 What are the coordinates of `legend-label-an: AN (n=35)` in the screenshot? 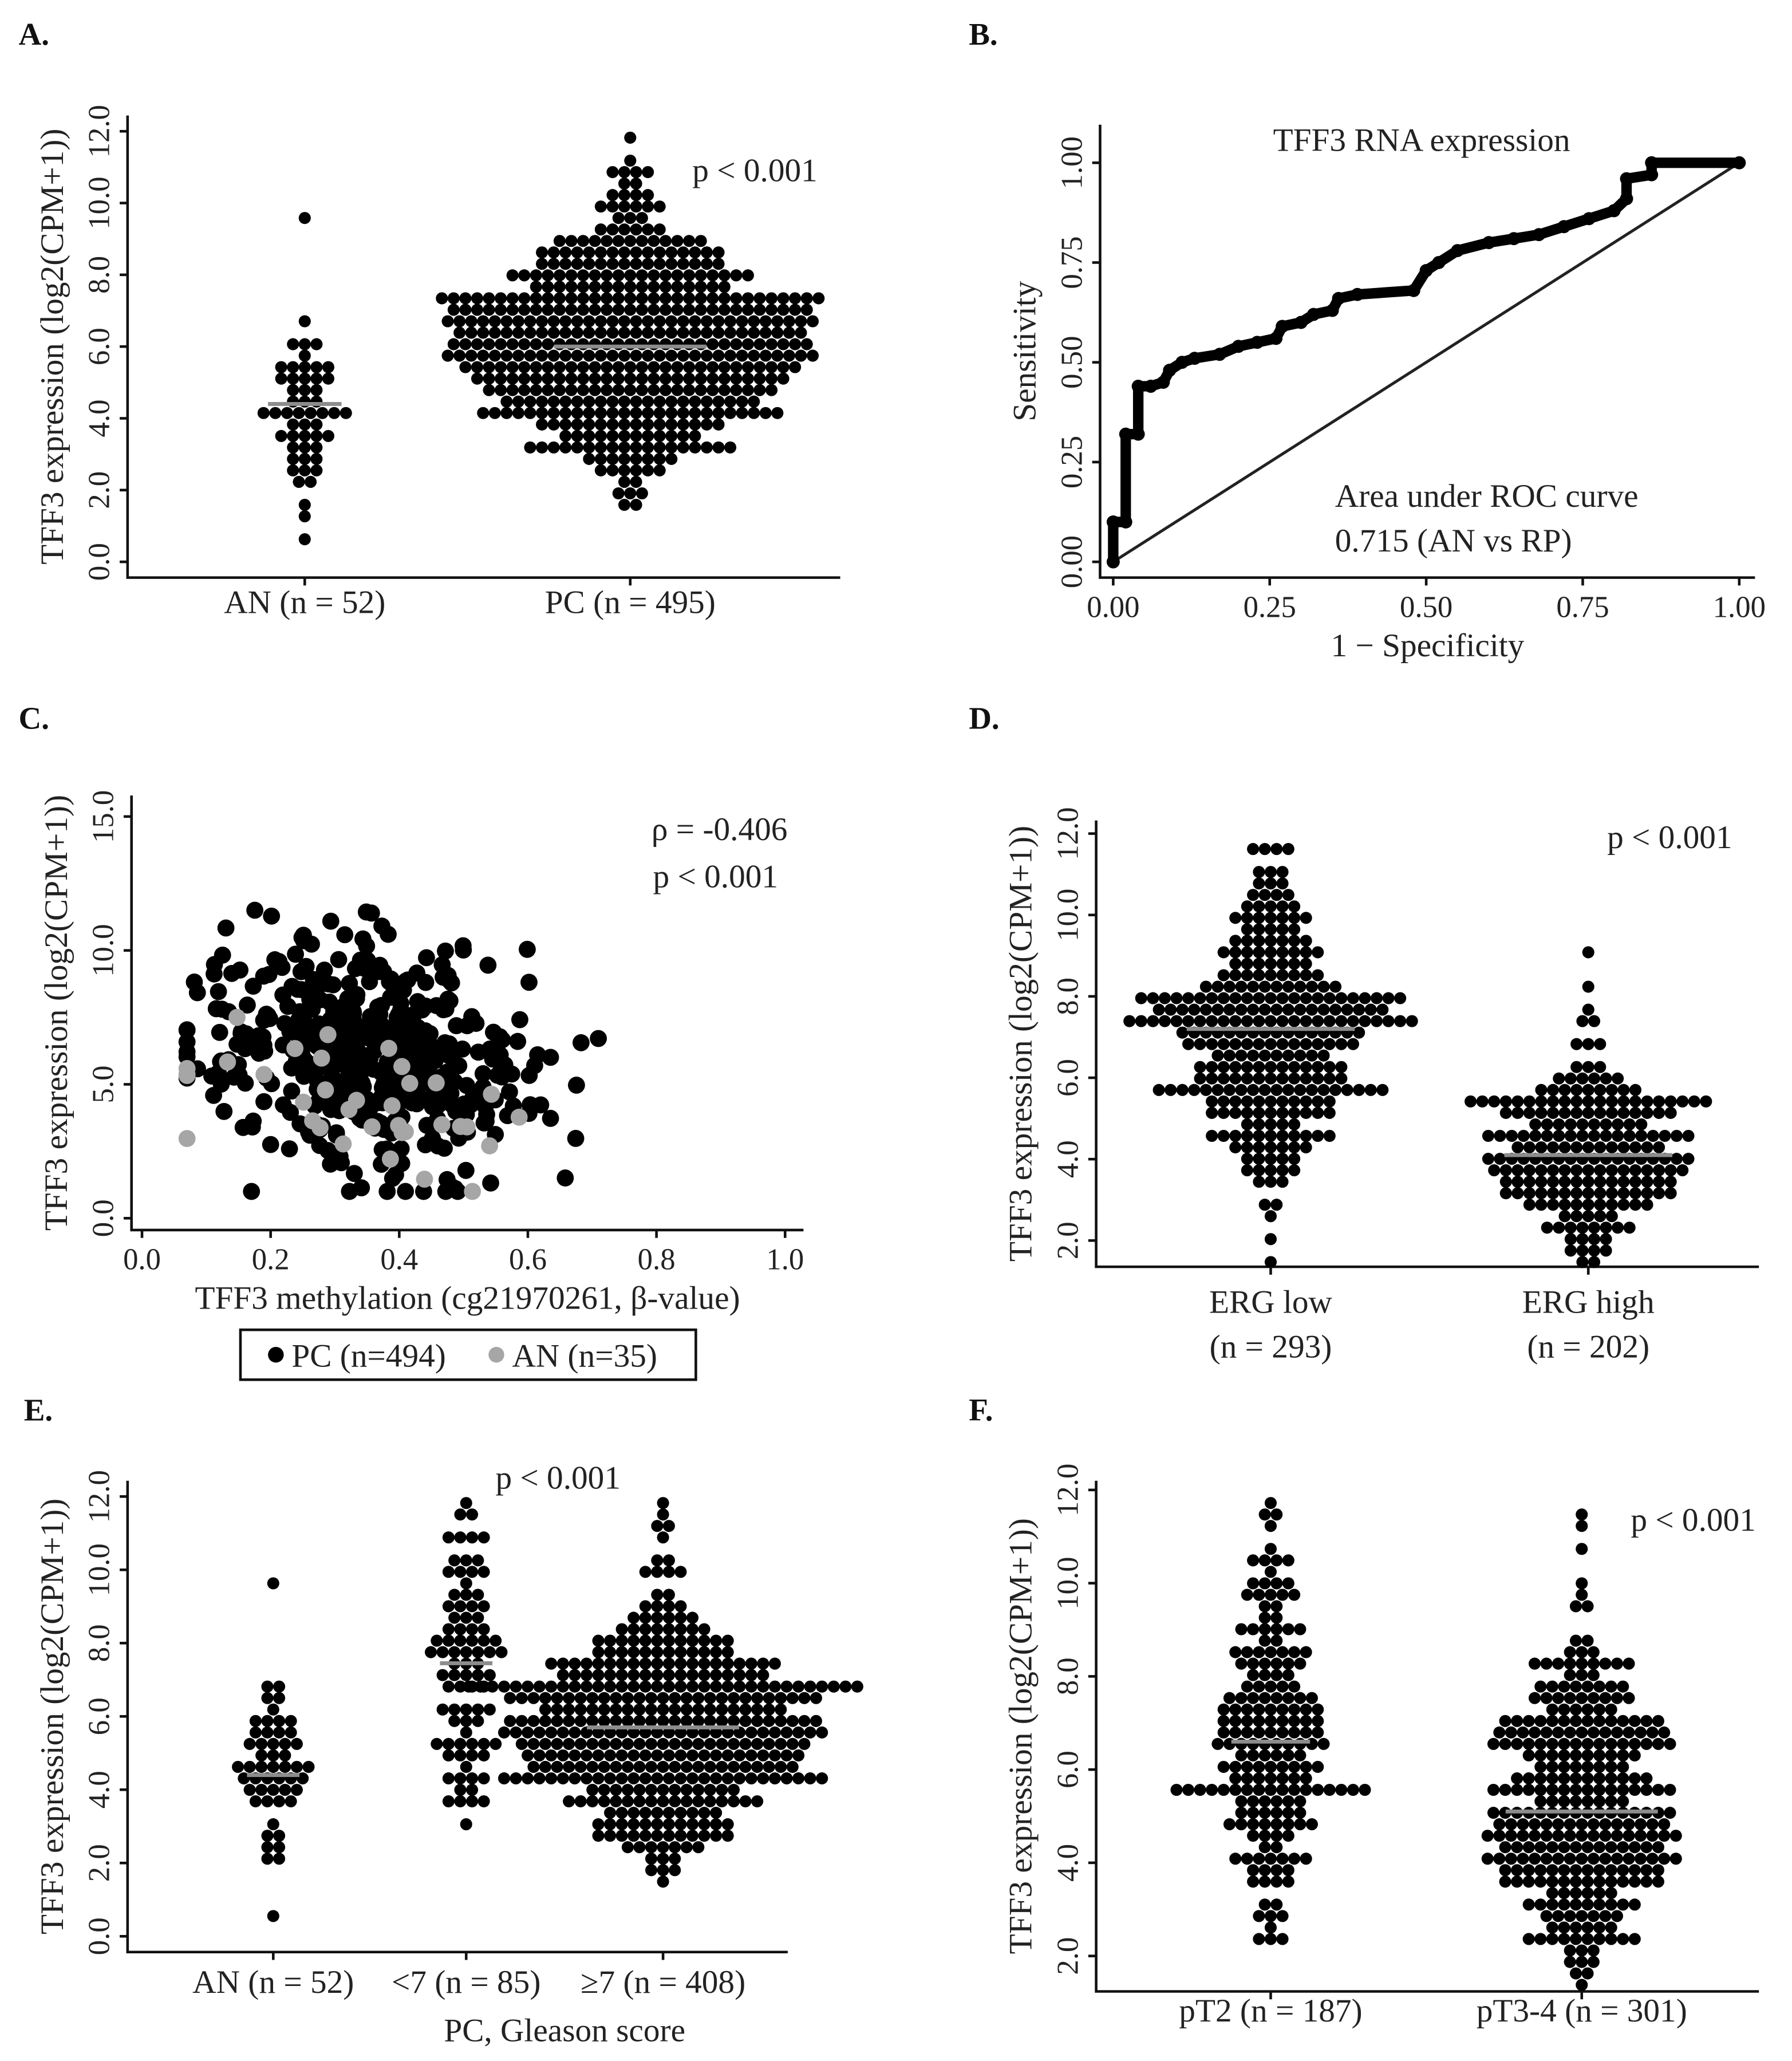 It's located at (584, 1356).